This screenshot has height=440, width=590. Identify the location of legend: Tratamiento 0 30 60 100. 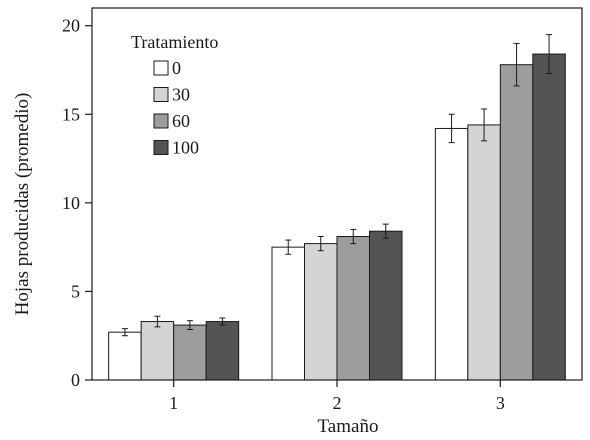
(174, 95).